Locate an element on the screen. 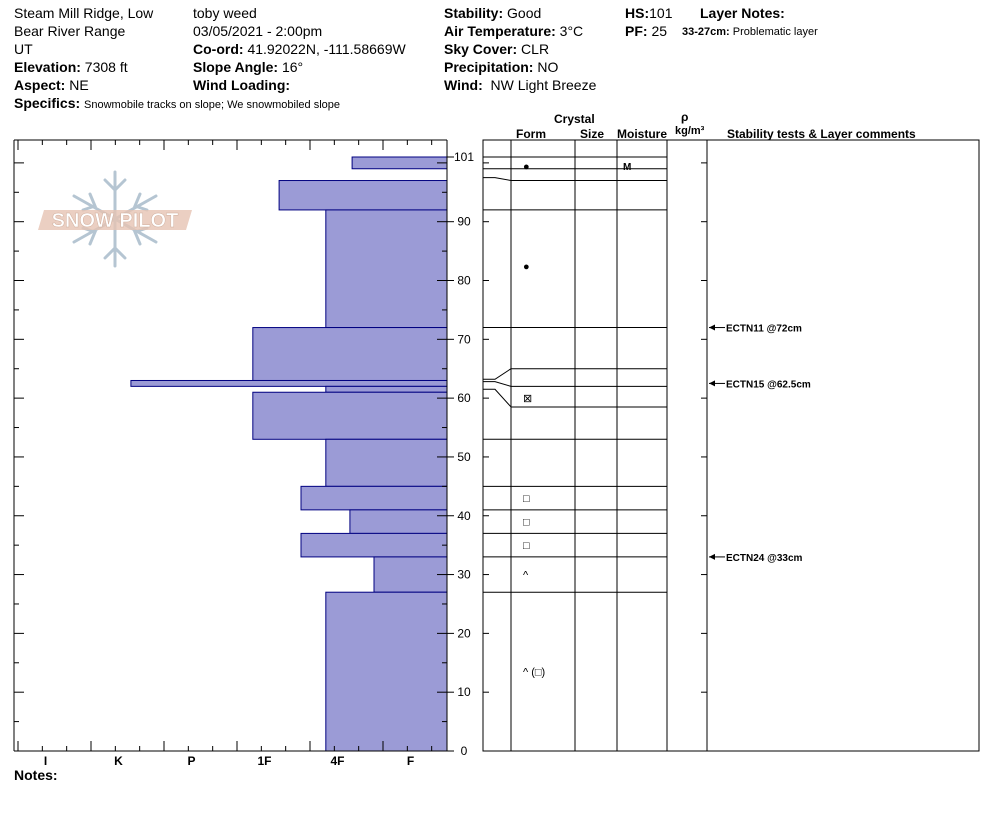 The height and width of the screenshot is (840, 994). observer: toby weed is located at coordinates (225, 13).